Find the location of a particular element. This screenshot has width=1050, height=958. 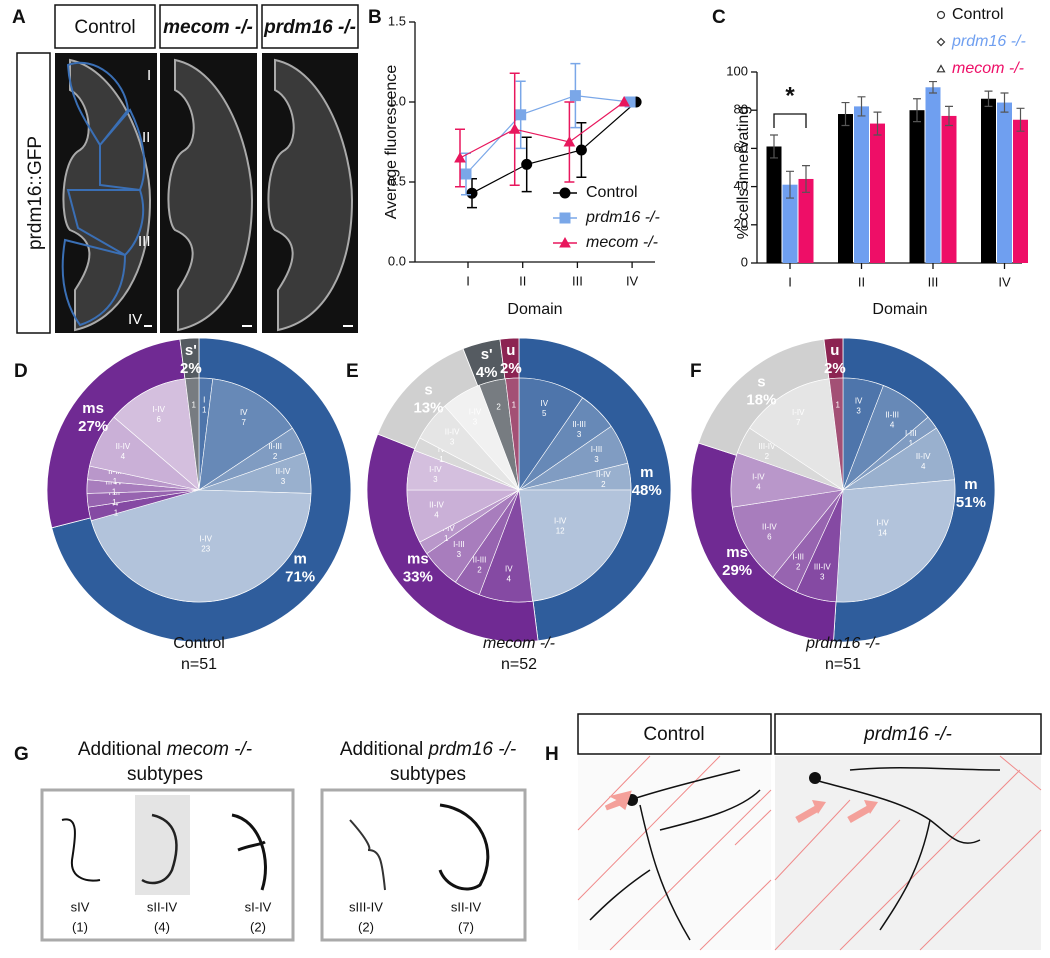

title-part: Additional is located at coordinates (119, 749).